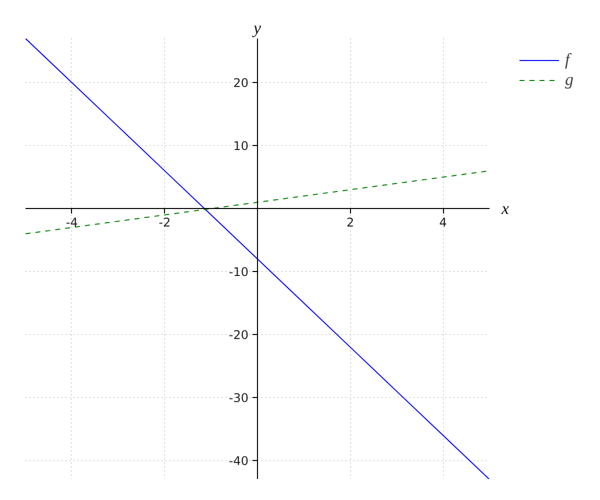  What do you see at coordinates (238, 335) in the screenshot?
I see `y-tick-label: -20` at bounding box center [238, 335].